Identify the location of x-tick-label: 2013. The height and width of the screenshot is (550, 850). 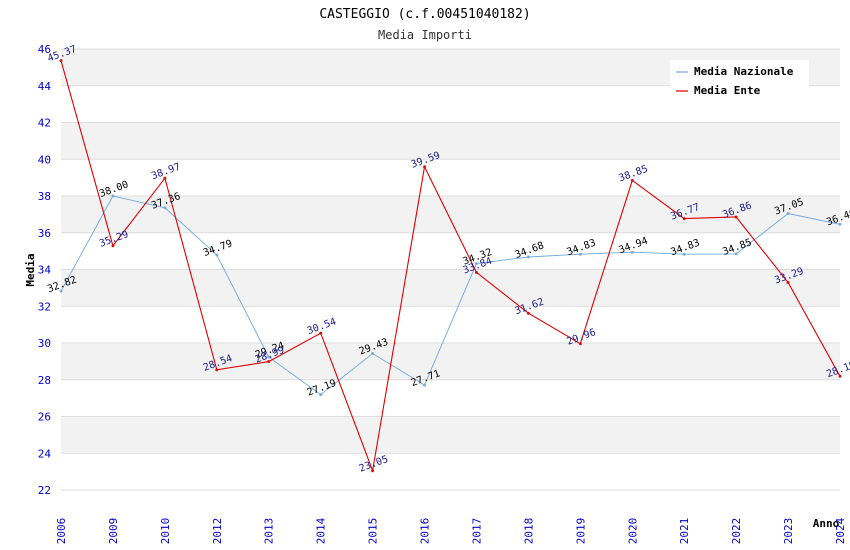
(269, 531).